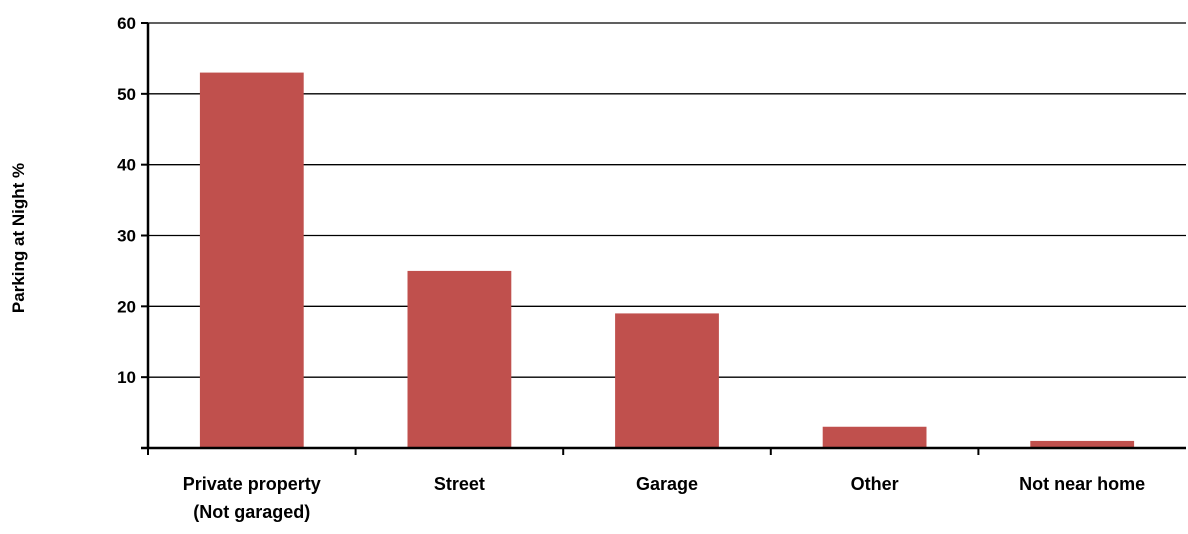 The width and height of the screenshot is (1188, 534). Describe the element at coordinates (126, 236) in the screenshot. I see `y-tick-label: 30` at that location.